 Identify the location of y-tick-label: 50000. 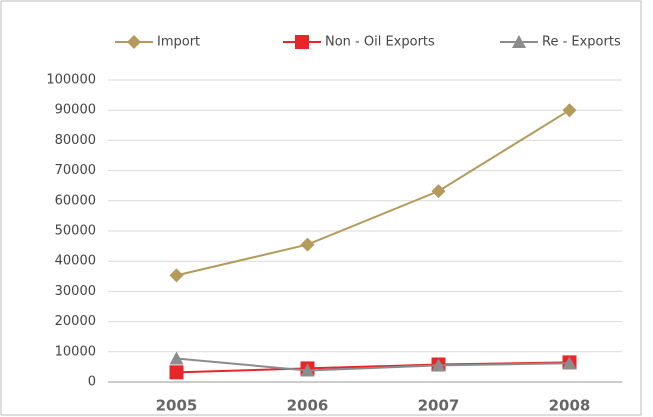
(75, 231).